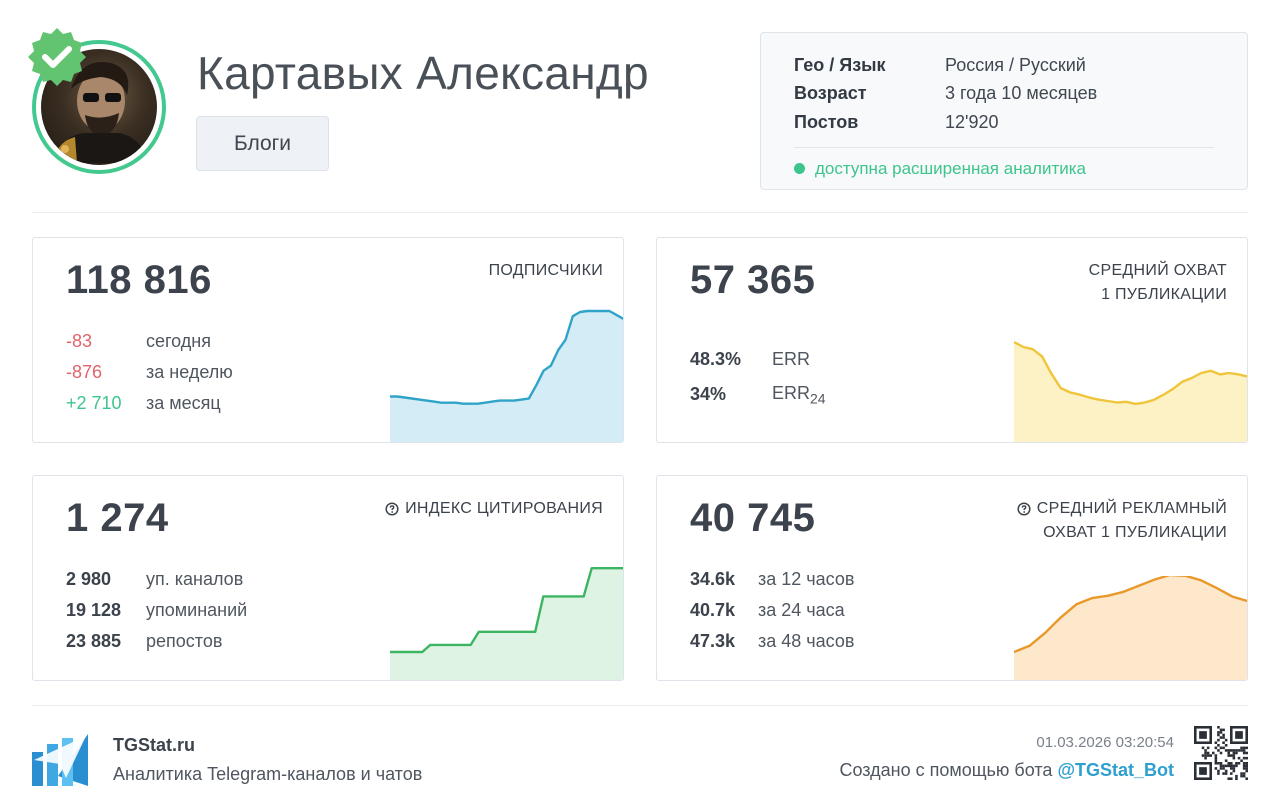 The image size is (1280, 803). I want to click on ad-reach-label: СРЕДНИЙ РЕКЛАМНЫЙ ОХВАТ 1 ПУБЛИКАЦИИ, so click(1122, 521).